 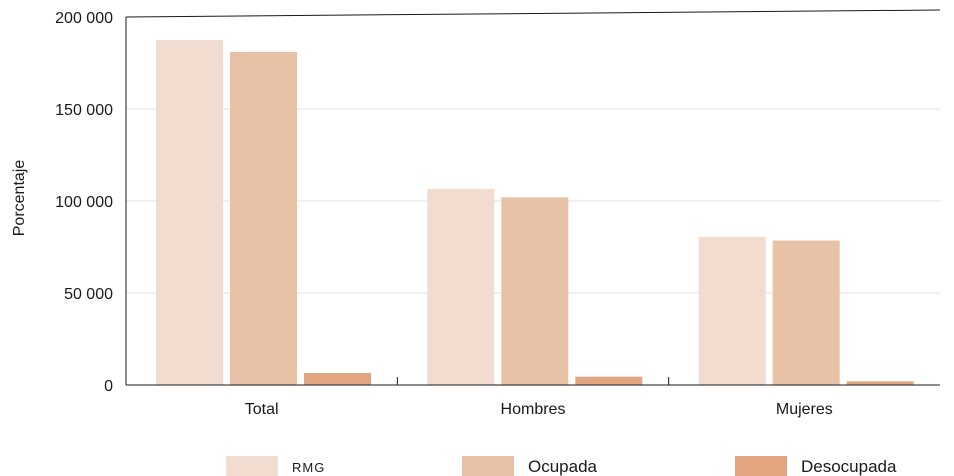 I want to click on y-tick-label: 100 000, so click(x=84, y=202).